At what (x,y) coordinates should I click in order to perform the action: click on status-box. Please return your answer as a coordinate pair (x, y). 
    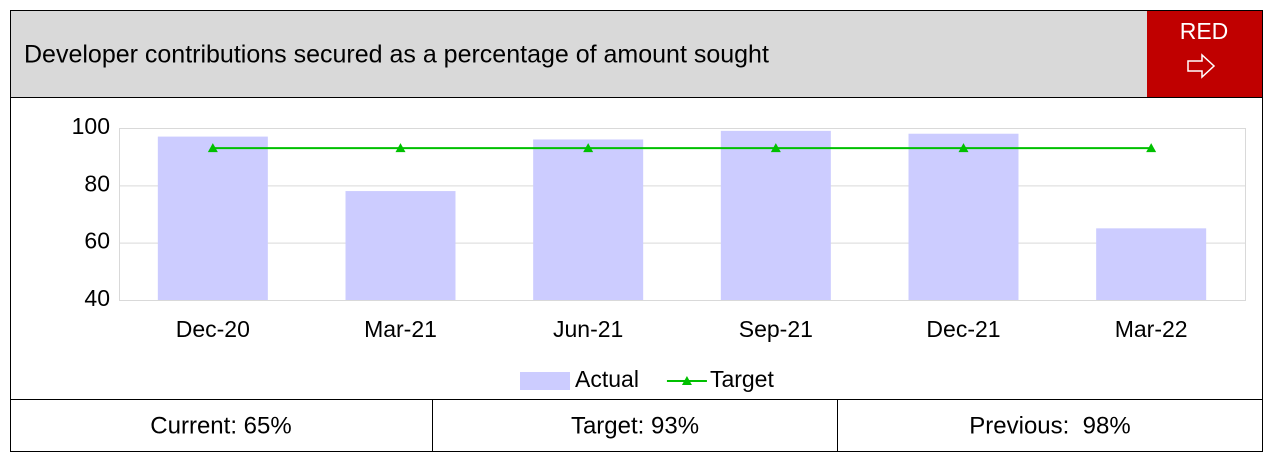
    Looking at the image, I should click on (1204, 54).